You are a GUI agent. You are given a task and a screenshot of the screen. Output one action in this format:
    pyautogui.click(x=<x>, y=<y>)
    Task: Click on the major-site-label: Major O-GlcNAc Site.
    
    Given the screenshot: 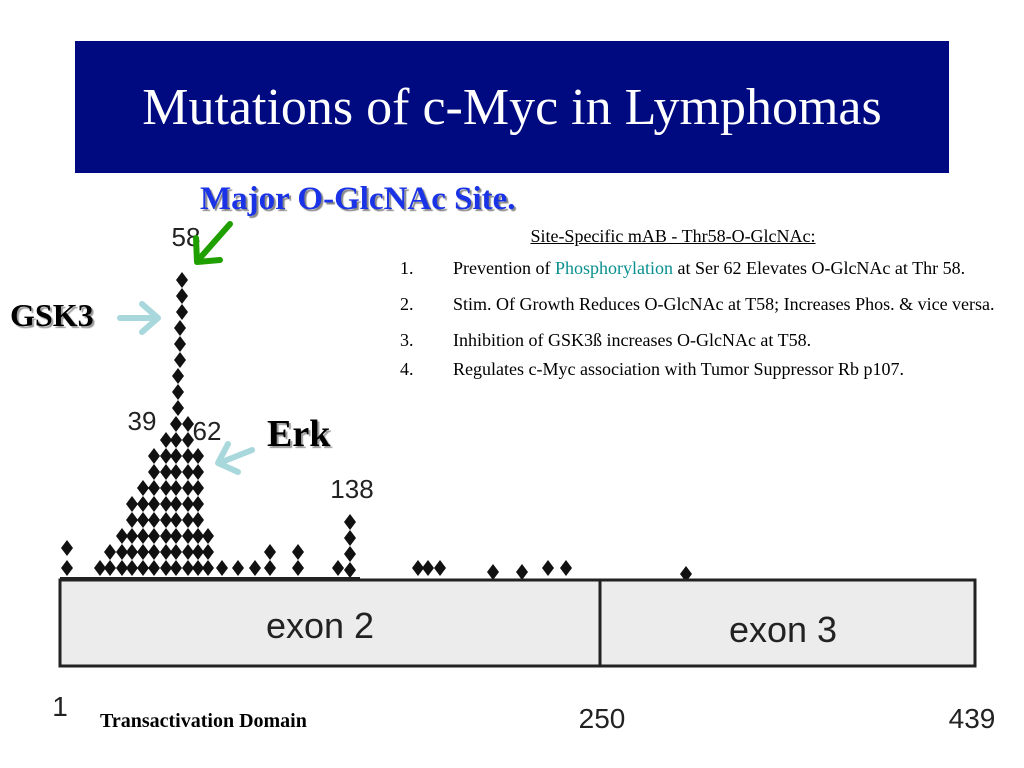 What is the action you would take?
    pyautogui.click(x=358, y=199)
    